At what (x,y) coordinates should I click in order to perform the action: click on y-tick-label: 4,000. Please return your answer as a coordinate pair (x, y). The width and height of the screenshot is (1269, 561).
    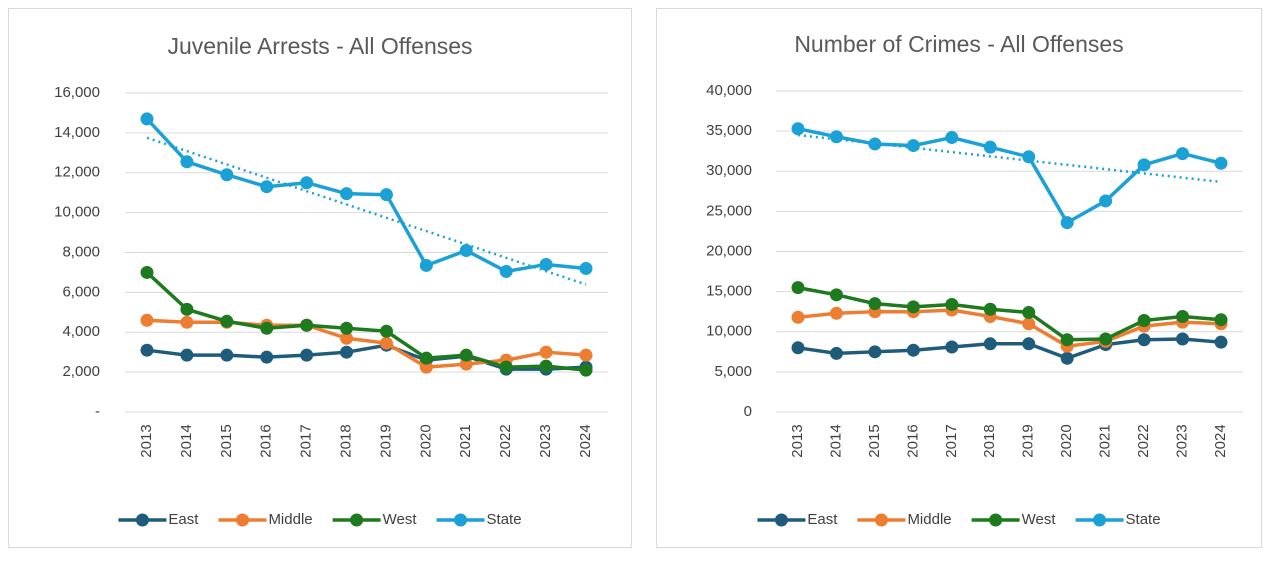
    Looking at the image, I should click on (81, 331).